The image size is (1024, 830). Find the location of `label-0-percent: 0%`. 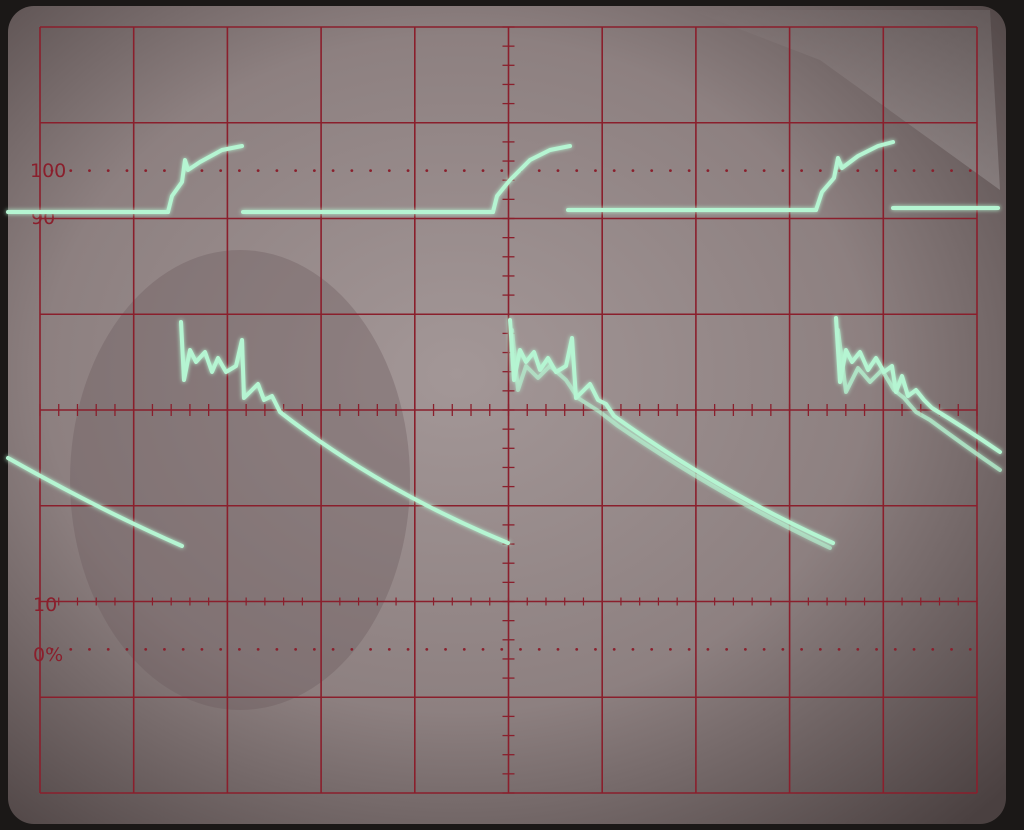

label-0-percent: 0% is located at coordinates (48, 655).